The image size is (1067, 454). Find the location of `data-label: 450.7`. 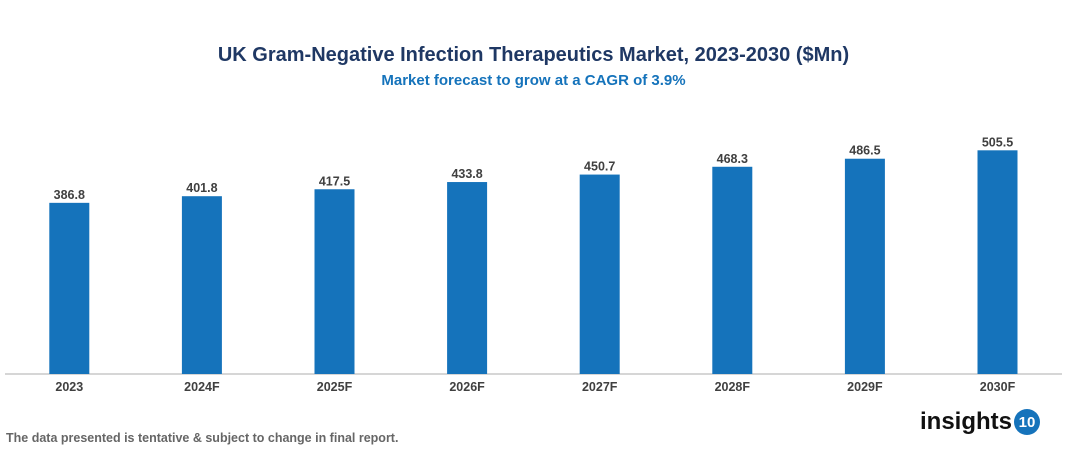

data-label: 450.7 is located at coordinates (599, 167).